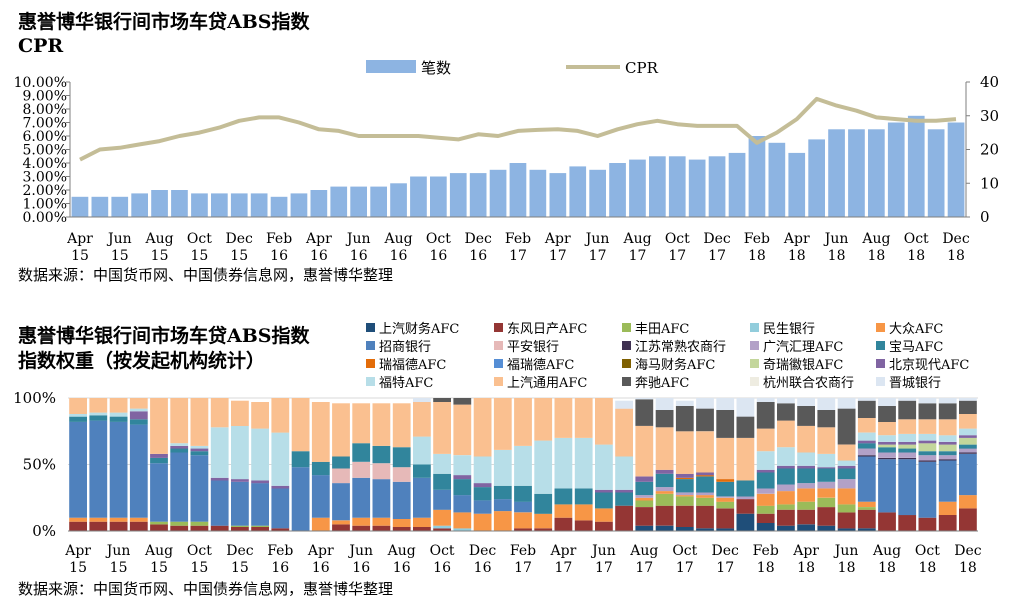 This screenshot has height=612, width=1018. Describe the element at coordinates (533, 347) in the screenshot. I see `legend-label: 平安银行` at that location.